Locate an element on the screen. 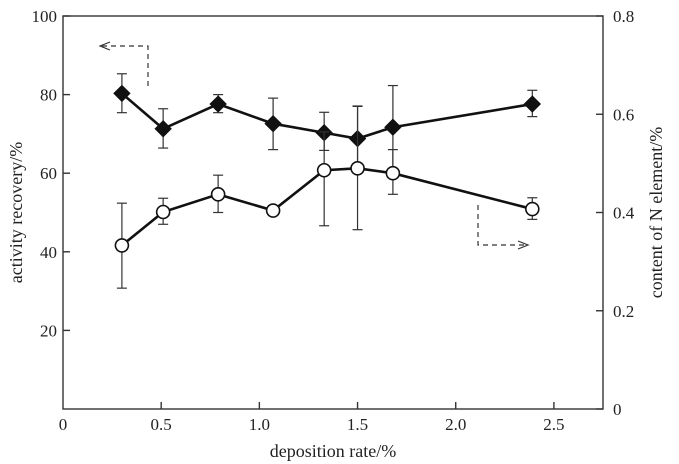 The width and height of the screenshot is (679, 464). left-y-tick-label: 40 is located at coordinates (48, 252).